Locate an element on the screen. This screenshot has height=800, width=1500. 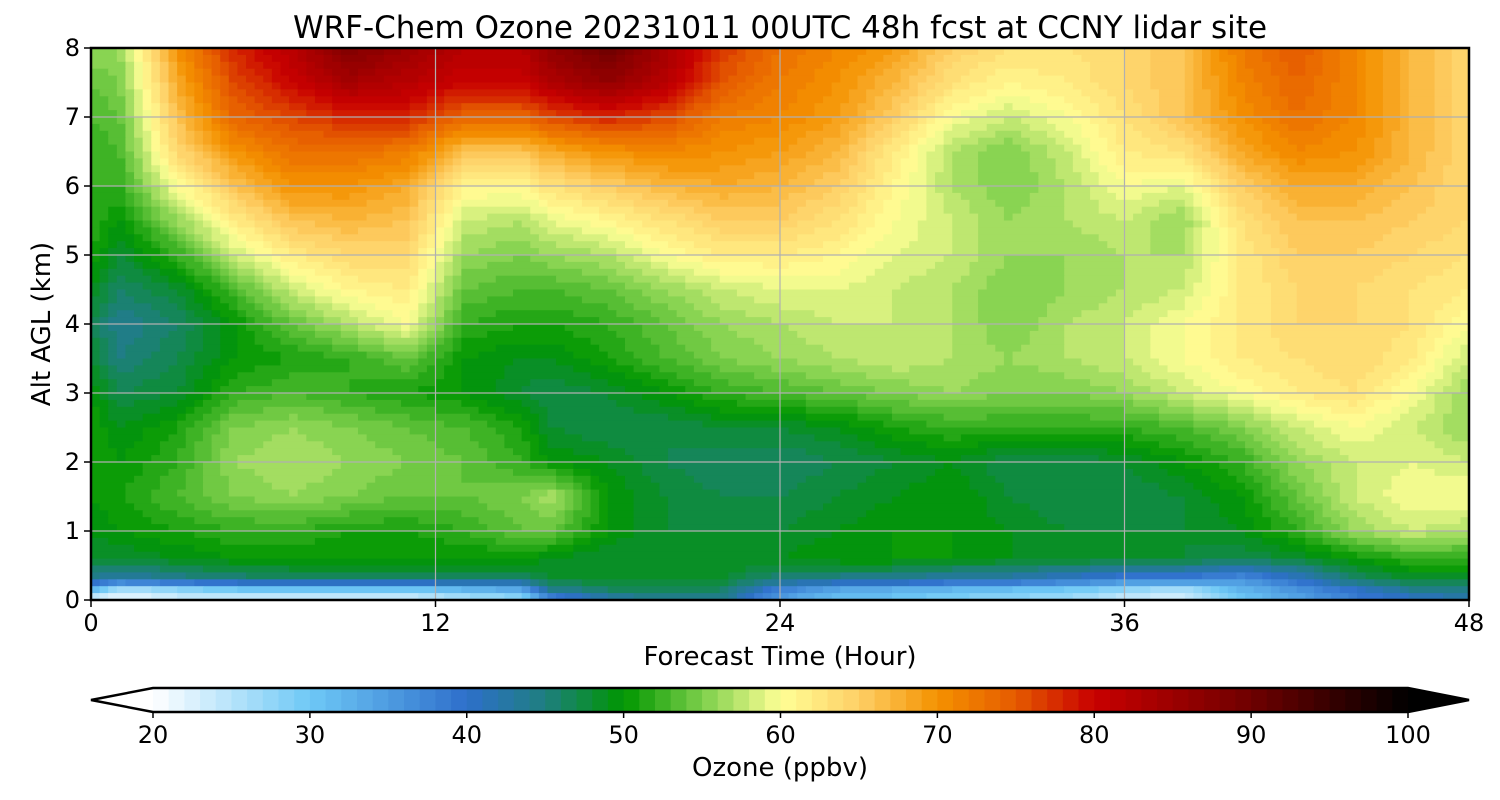
y-tick-label: 2 is located at coordinates (72, 462).